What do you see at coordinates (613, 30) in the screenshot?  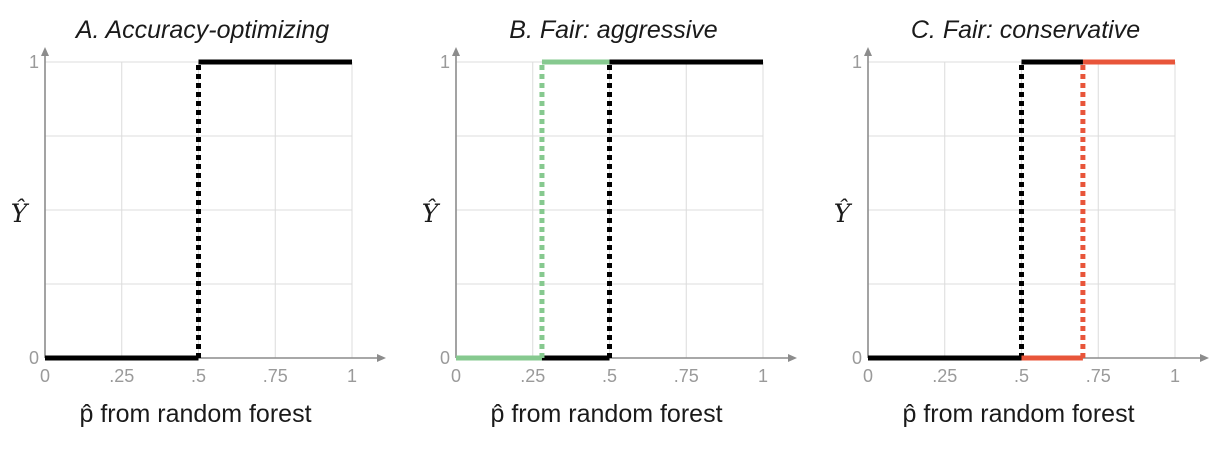 I see `chart-title: B. Fair: aggressive` at bounding box center [613, 30].